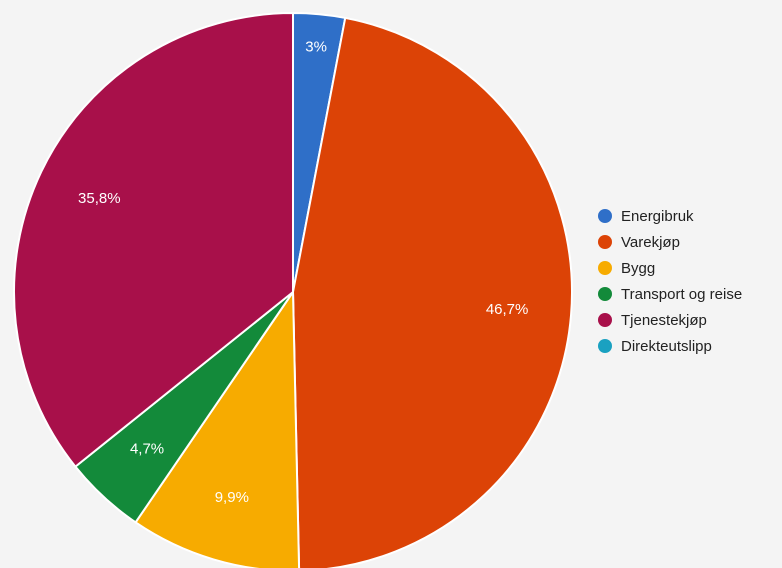  Describe the element at coordinates (650, 242) in the screenshot. I see `legend-label-varekjop: Varekjøp` at that location.